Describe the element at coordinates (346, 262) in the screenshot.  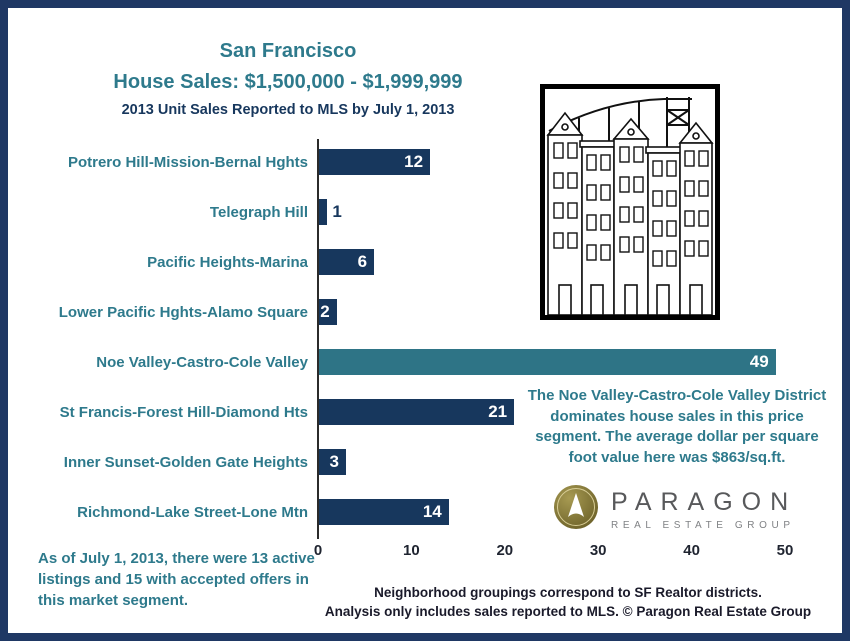
I see `bar: 6` at that location.